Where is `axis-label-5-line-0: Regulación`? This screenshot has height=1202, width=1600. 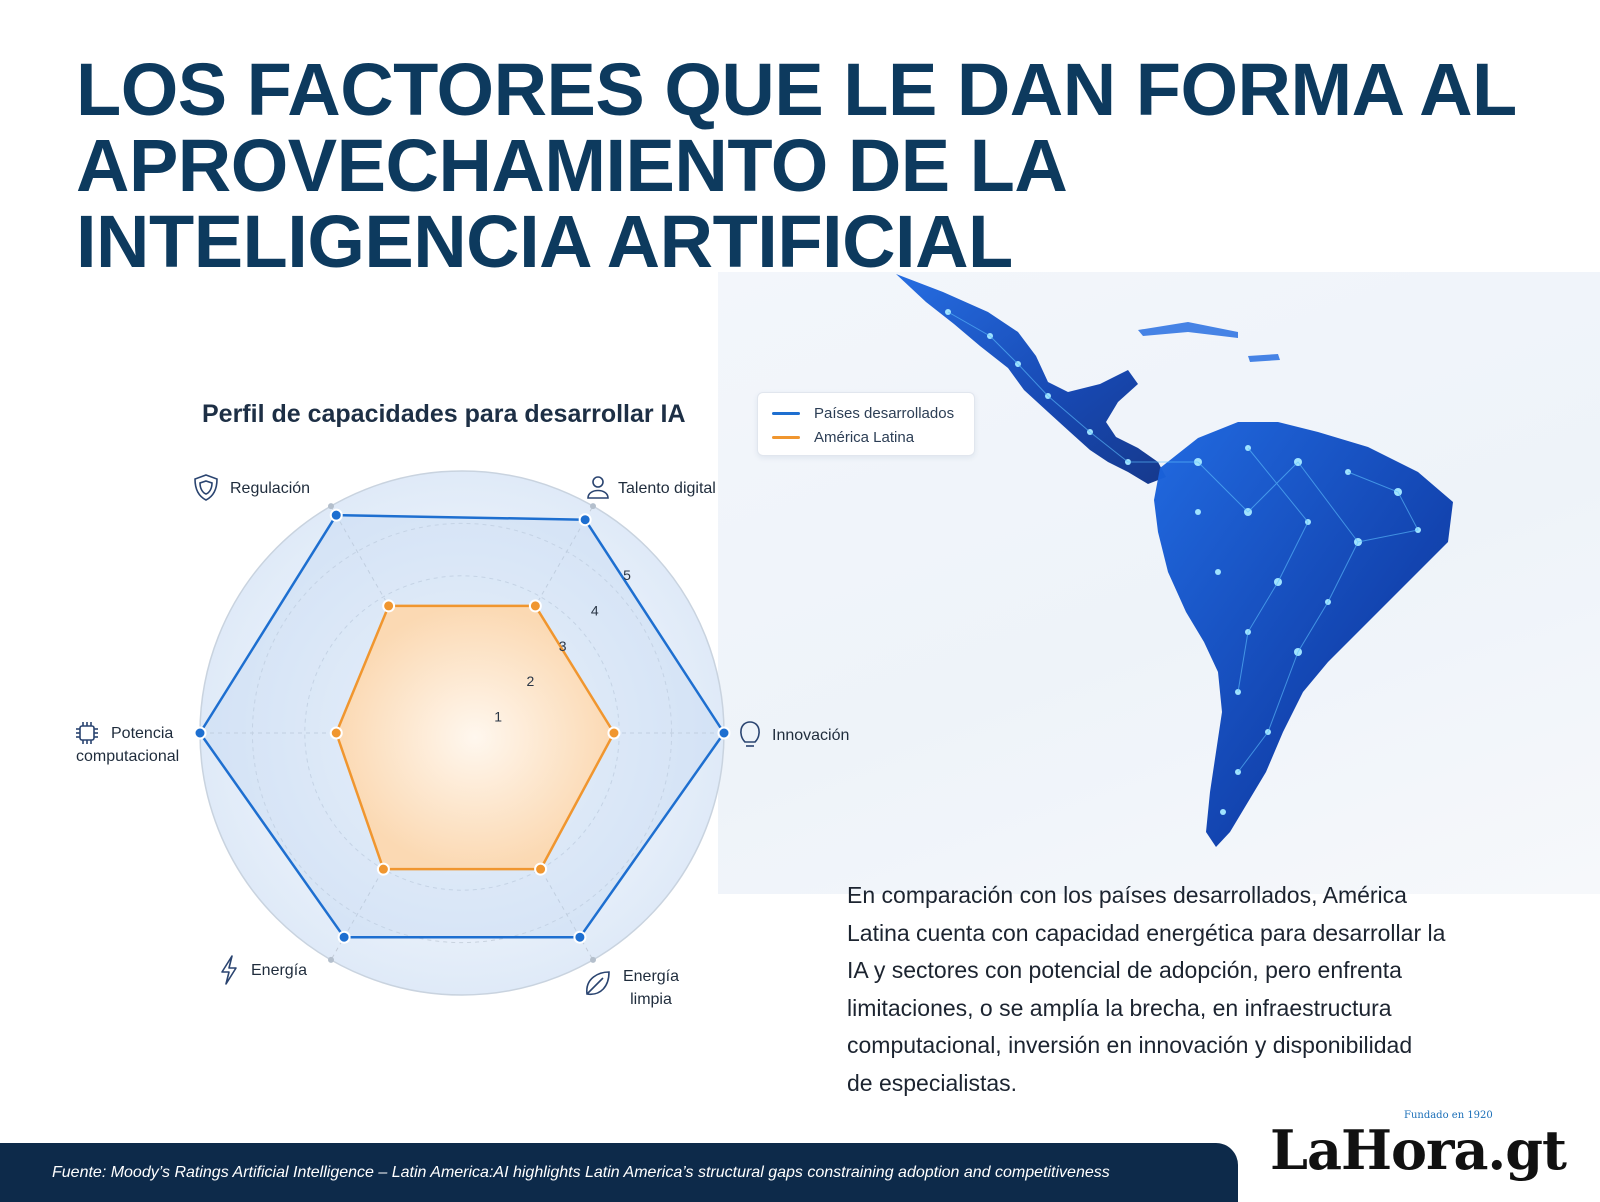
axis-label-5-line-0: Regulación is located at coordinates (270, 488).